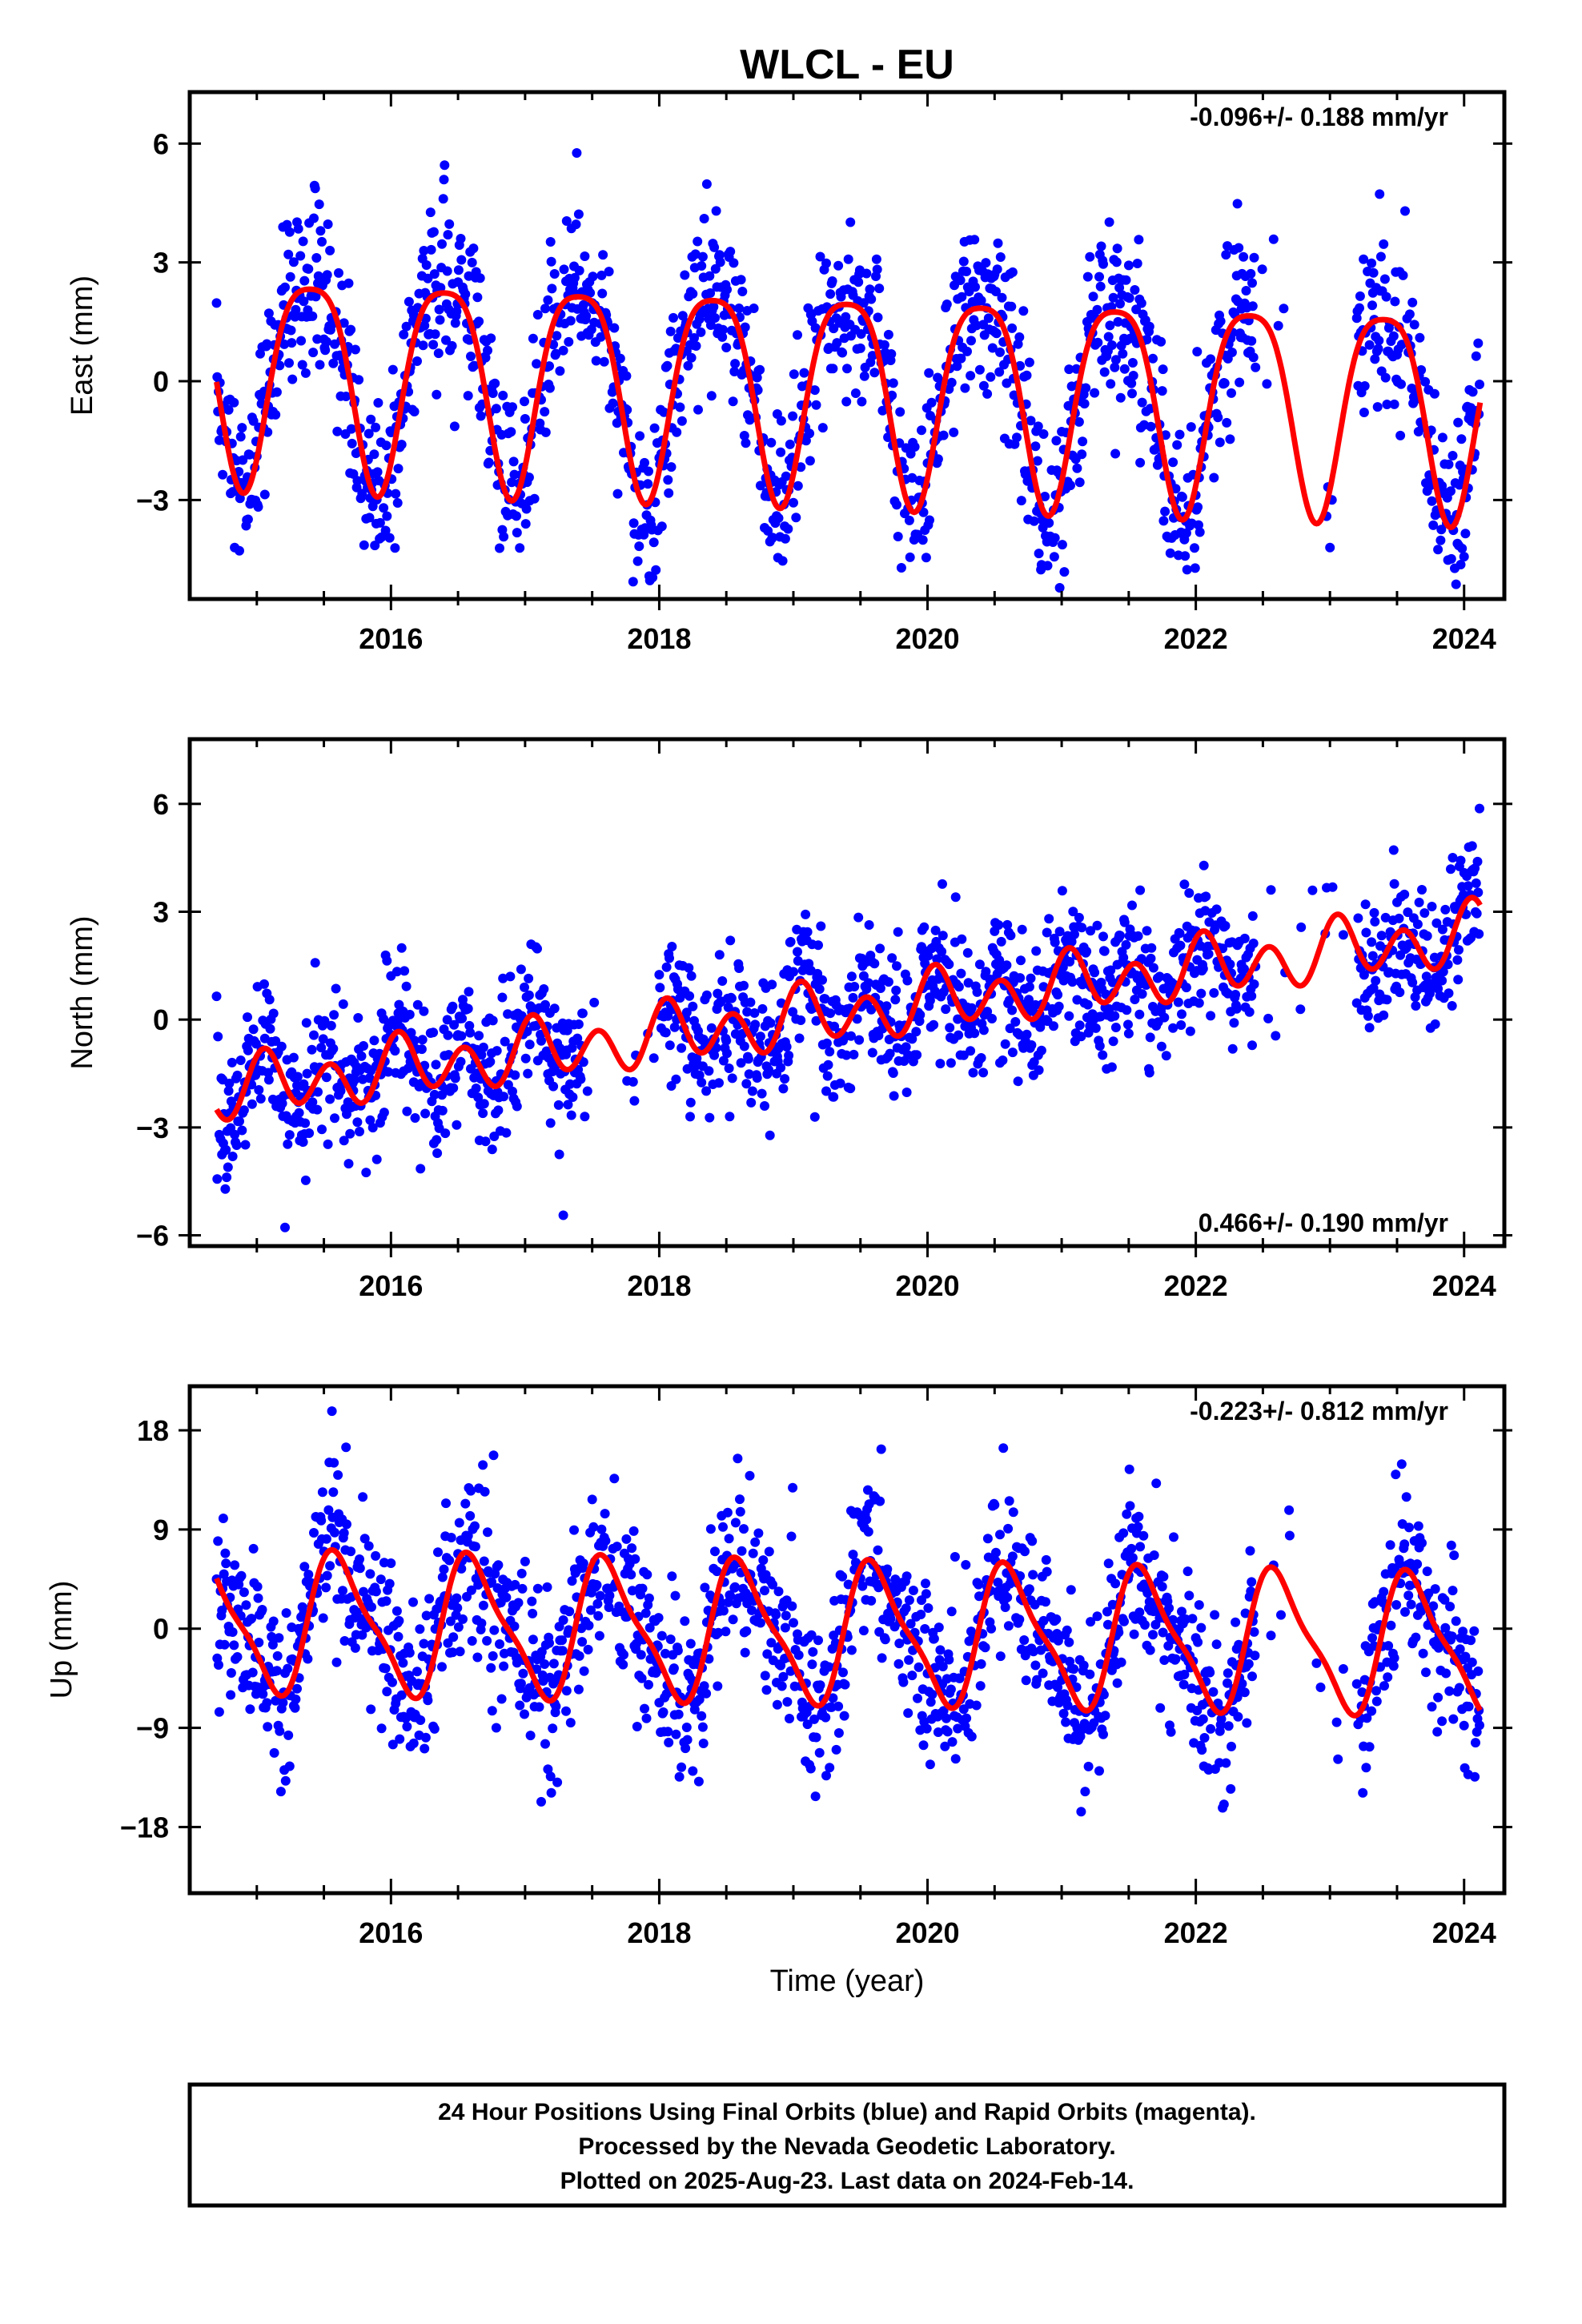  Describe the element at coordinates (927, 638) in the screenshot. I see `east-x-tick-label: 2020` at that location.